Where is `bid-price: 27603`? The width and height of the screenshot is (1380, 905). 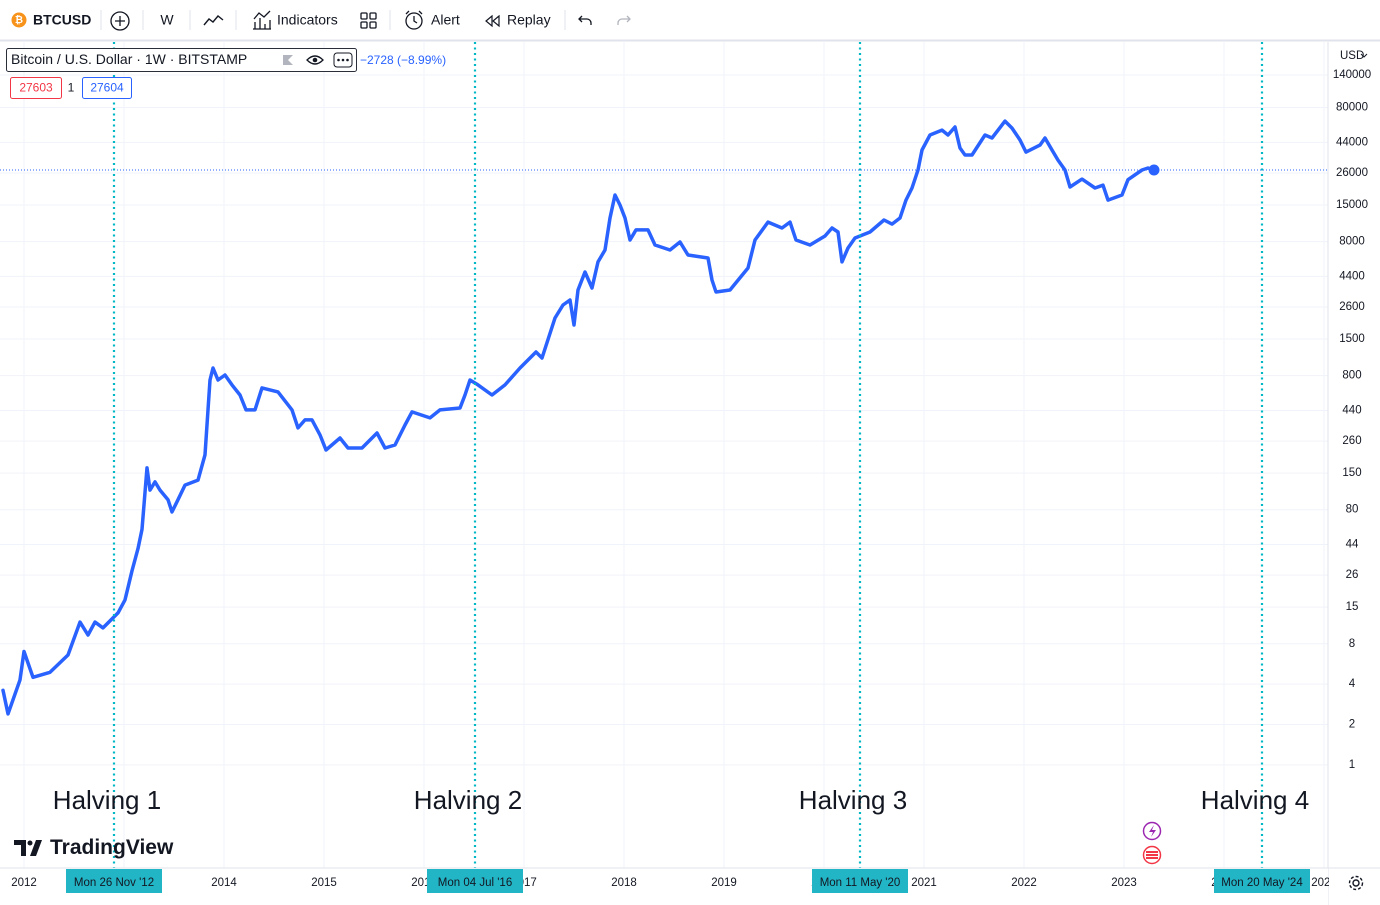 bid-price: 27603 is located at coordinates (36, 88).